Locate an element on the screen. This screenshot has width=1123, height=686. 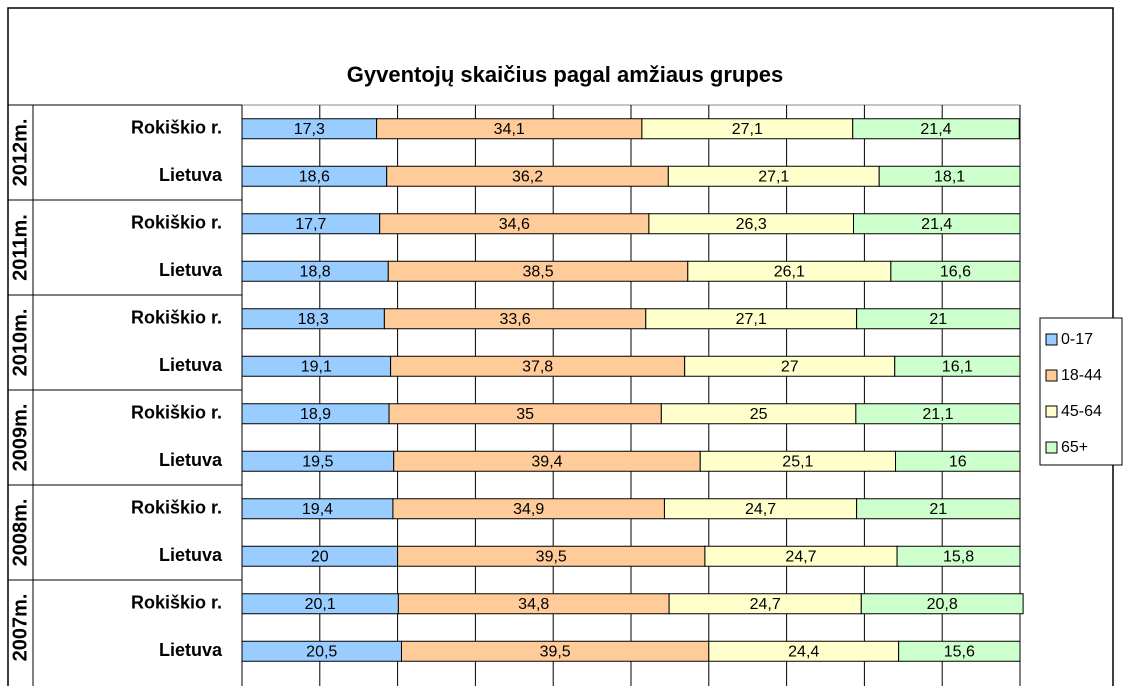
data-label: 39,4 is located at coordinates (546, 461).